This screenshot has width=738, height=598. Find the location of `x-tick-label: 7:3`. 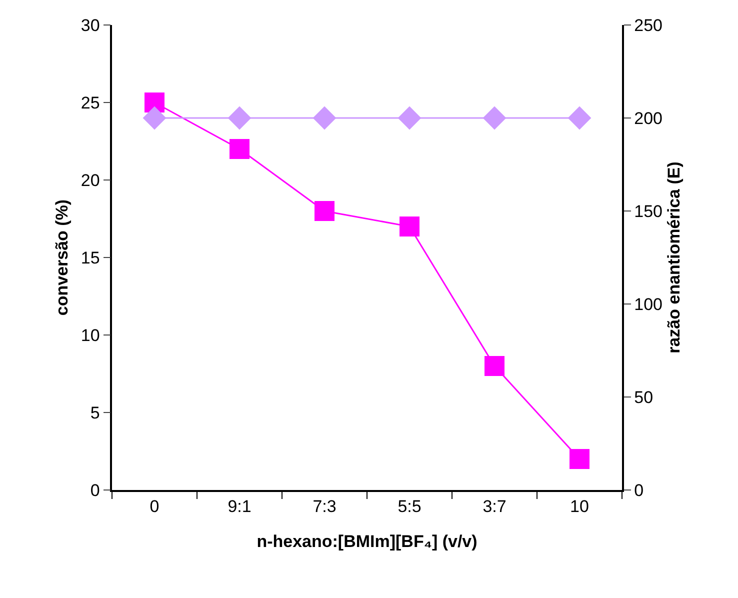

x-tick-label: 7:3 is located at coordinates (324, 506).